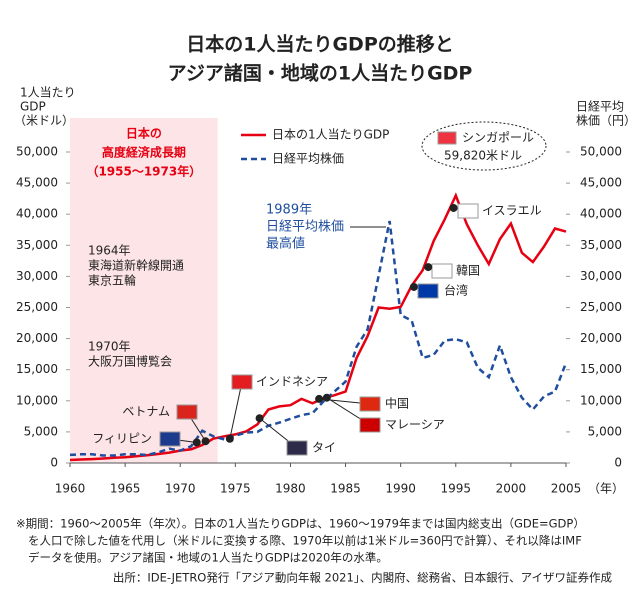  What do you see at coordinates (289, 210) in the screenshot?
I see `peak-note: 1989年` at bounding box center [289, 210].